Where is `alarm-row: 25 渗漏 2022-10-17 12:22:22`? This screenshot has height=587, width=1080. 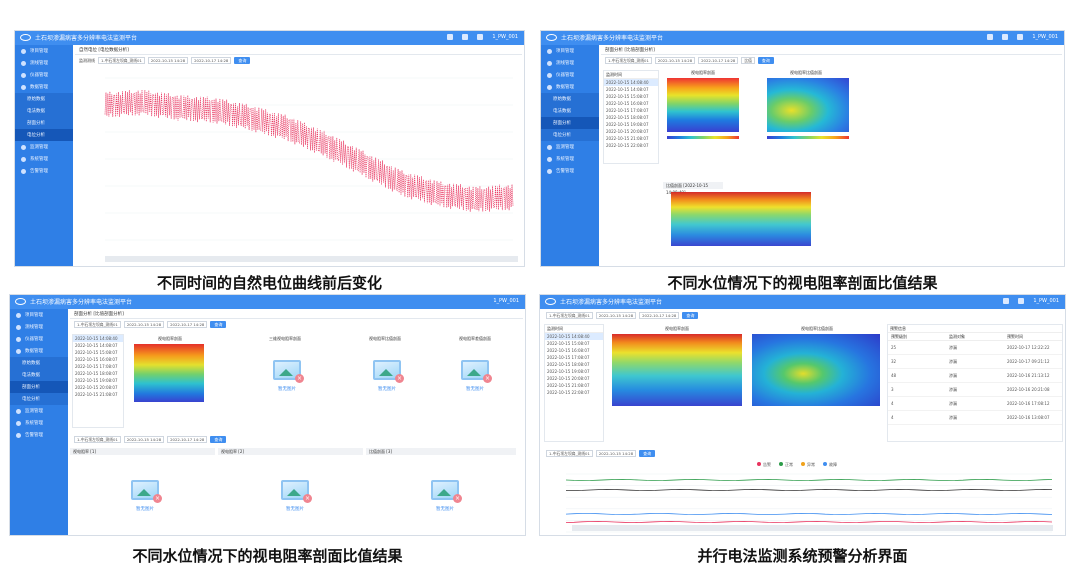 alarm-row: 25 渗漏 2022-10-17 12:22:22 is located at coordinates (975, 348).